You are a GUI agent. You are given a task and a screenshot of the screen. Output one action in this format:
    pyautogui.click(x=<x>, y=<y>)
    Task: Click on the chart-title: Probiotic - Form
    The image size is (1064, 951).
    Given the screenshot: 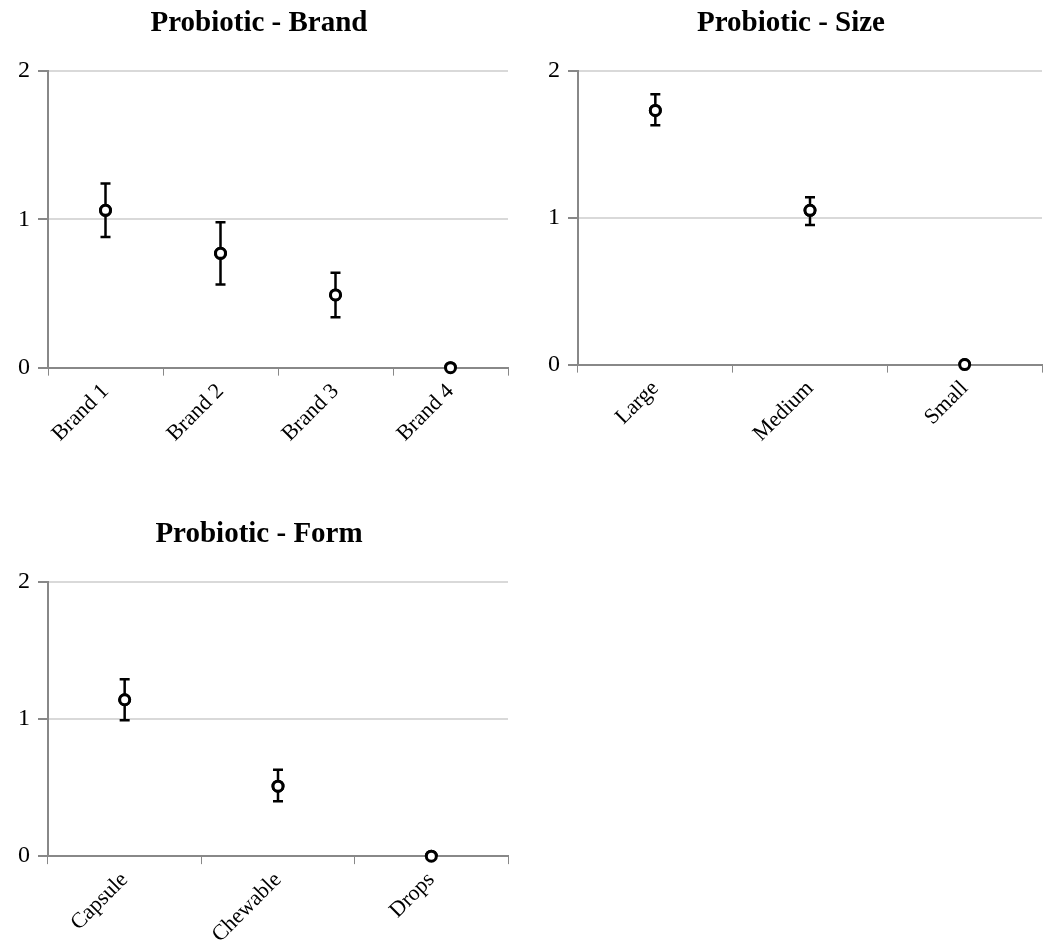 What is the action you would take?
    pyautogui.click(x=259, y=531)
    